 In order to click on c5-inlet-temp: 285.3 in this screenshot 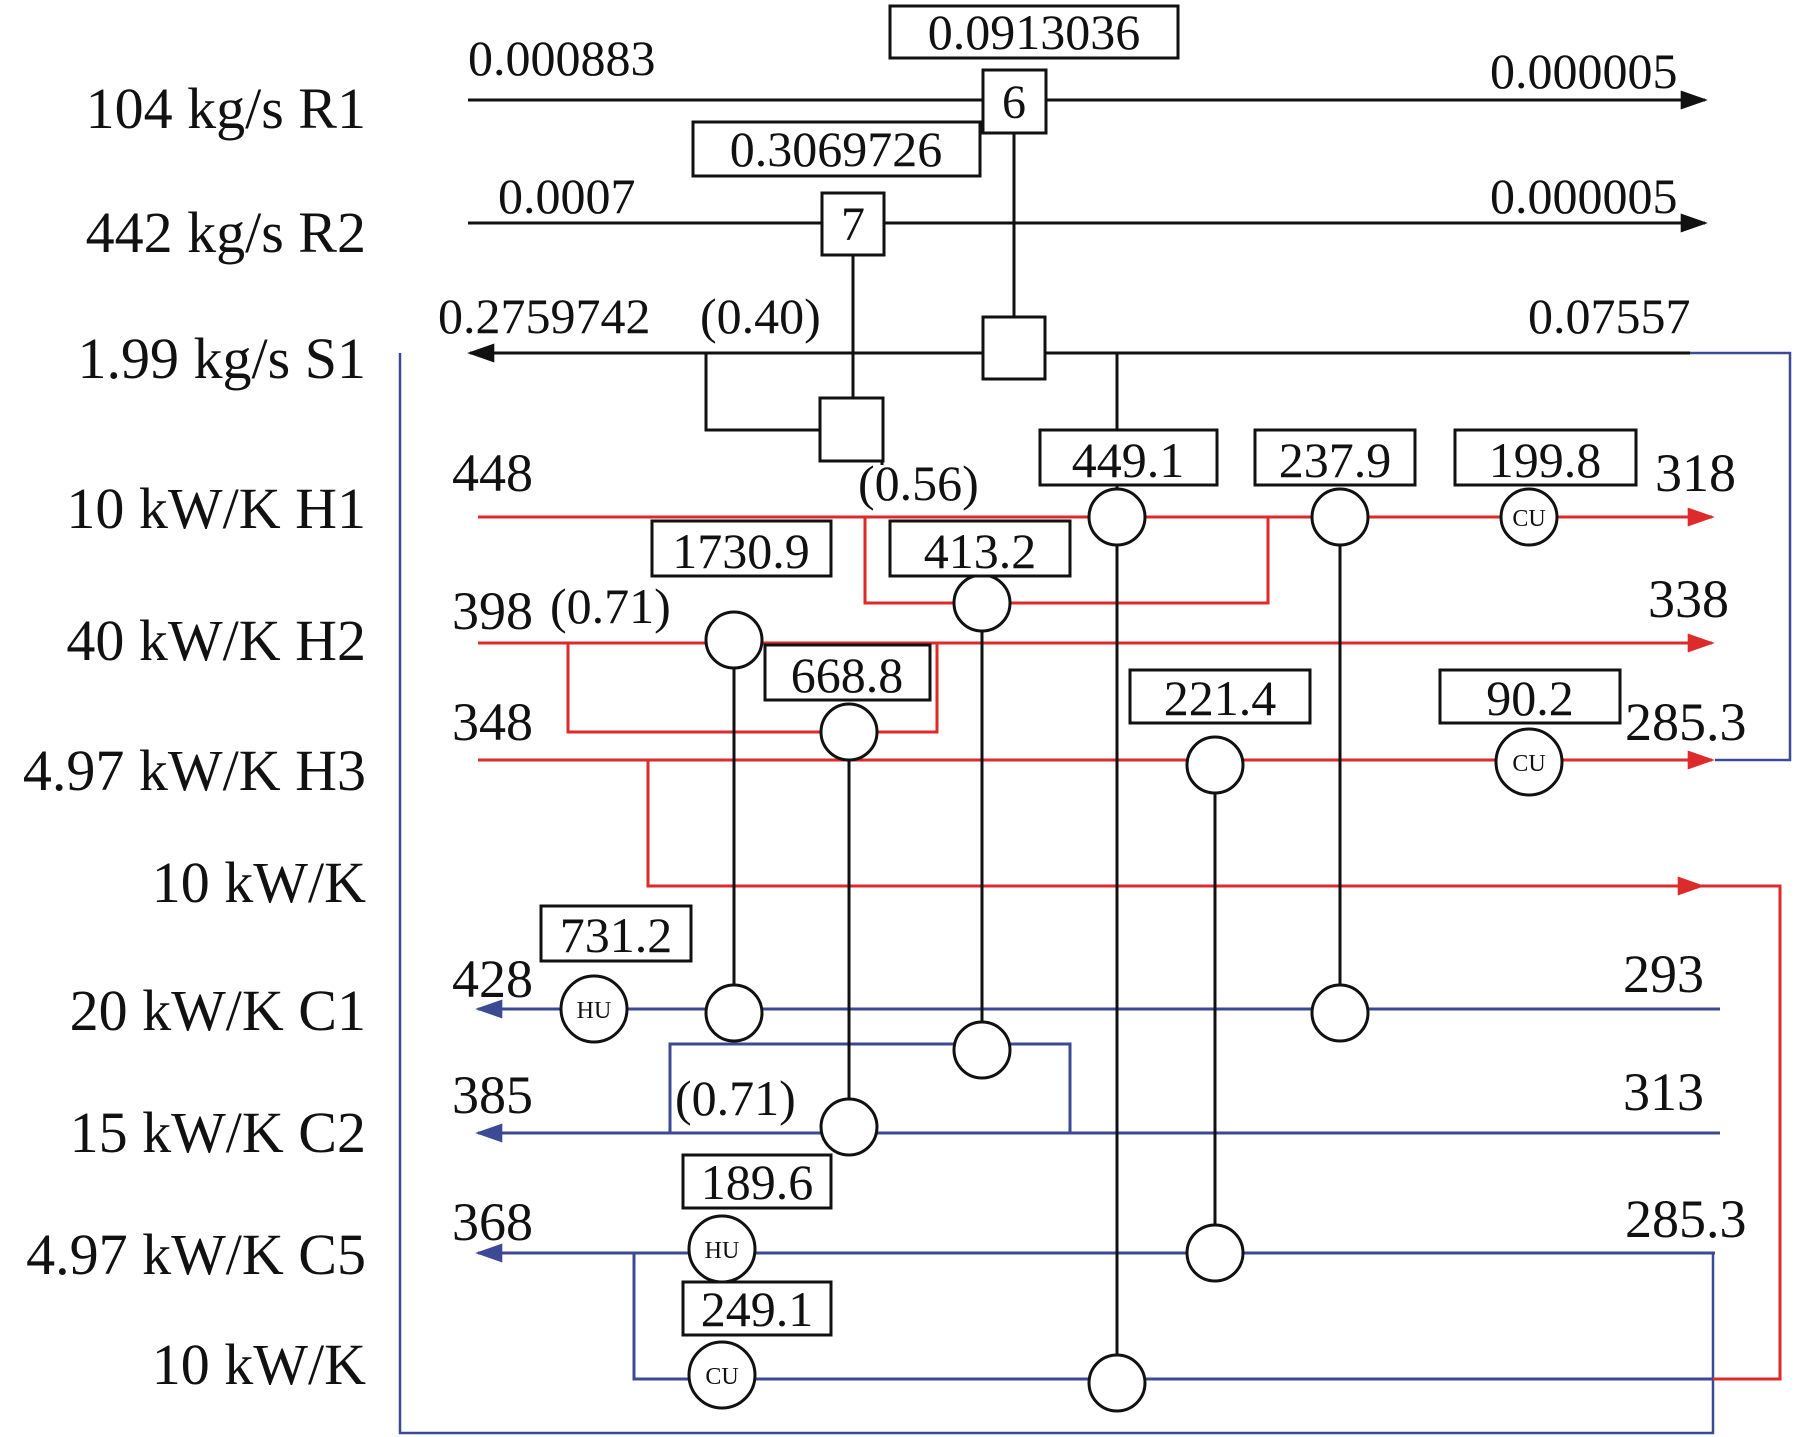, I will do `click(1686, 1219)`.